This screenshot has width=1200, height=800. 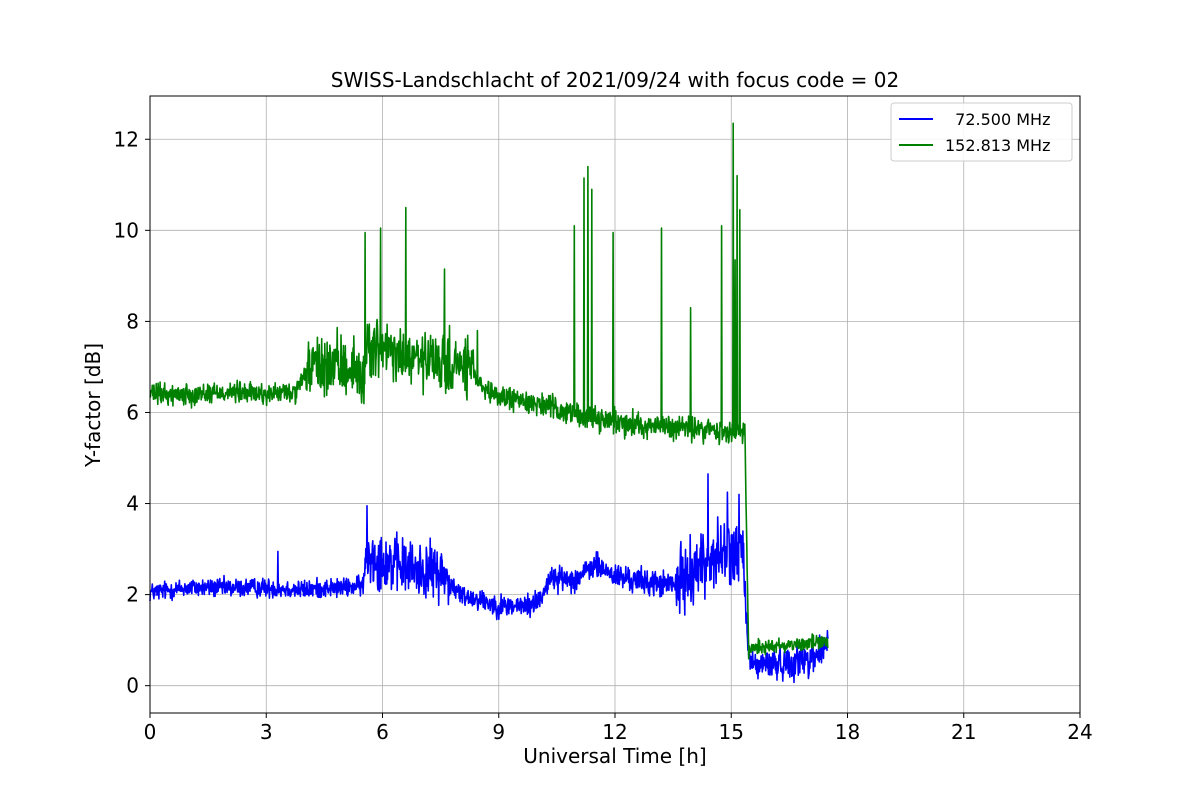 I want to click on x-tick-label: 0, so click(x=150, y=732).